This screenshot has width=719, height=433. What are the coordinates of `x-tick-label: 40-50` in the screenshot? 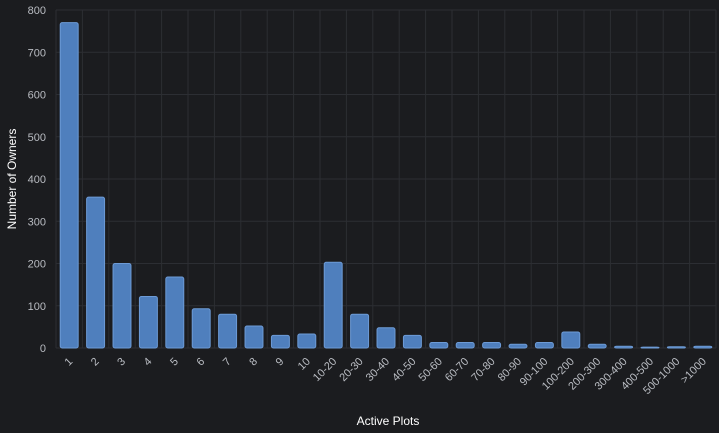 It's located at (404, 370).